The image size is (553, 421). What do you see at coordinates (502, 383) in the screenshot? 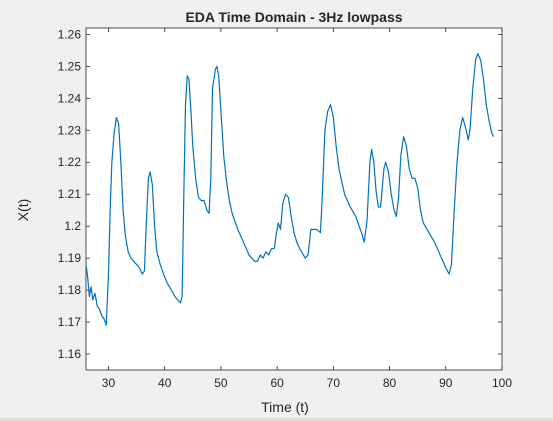
I see `x-tick-label: 100` at bounding box center [502, 383].